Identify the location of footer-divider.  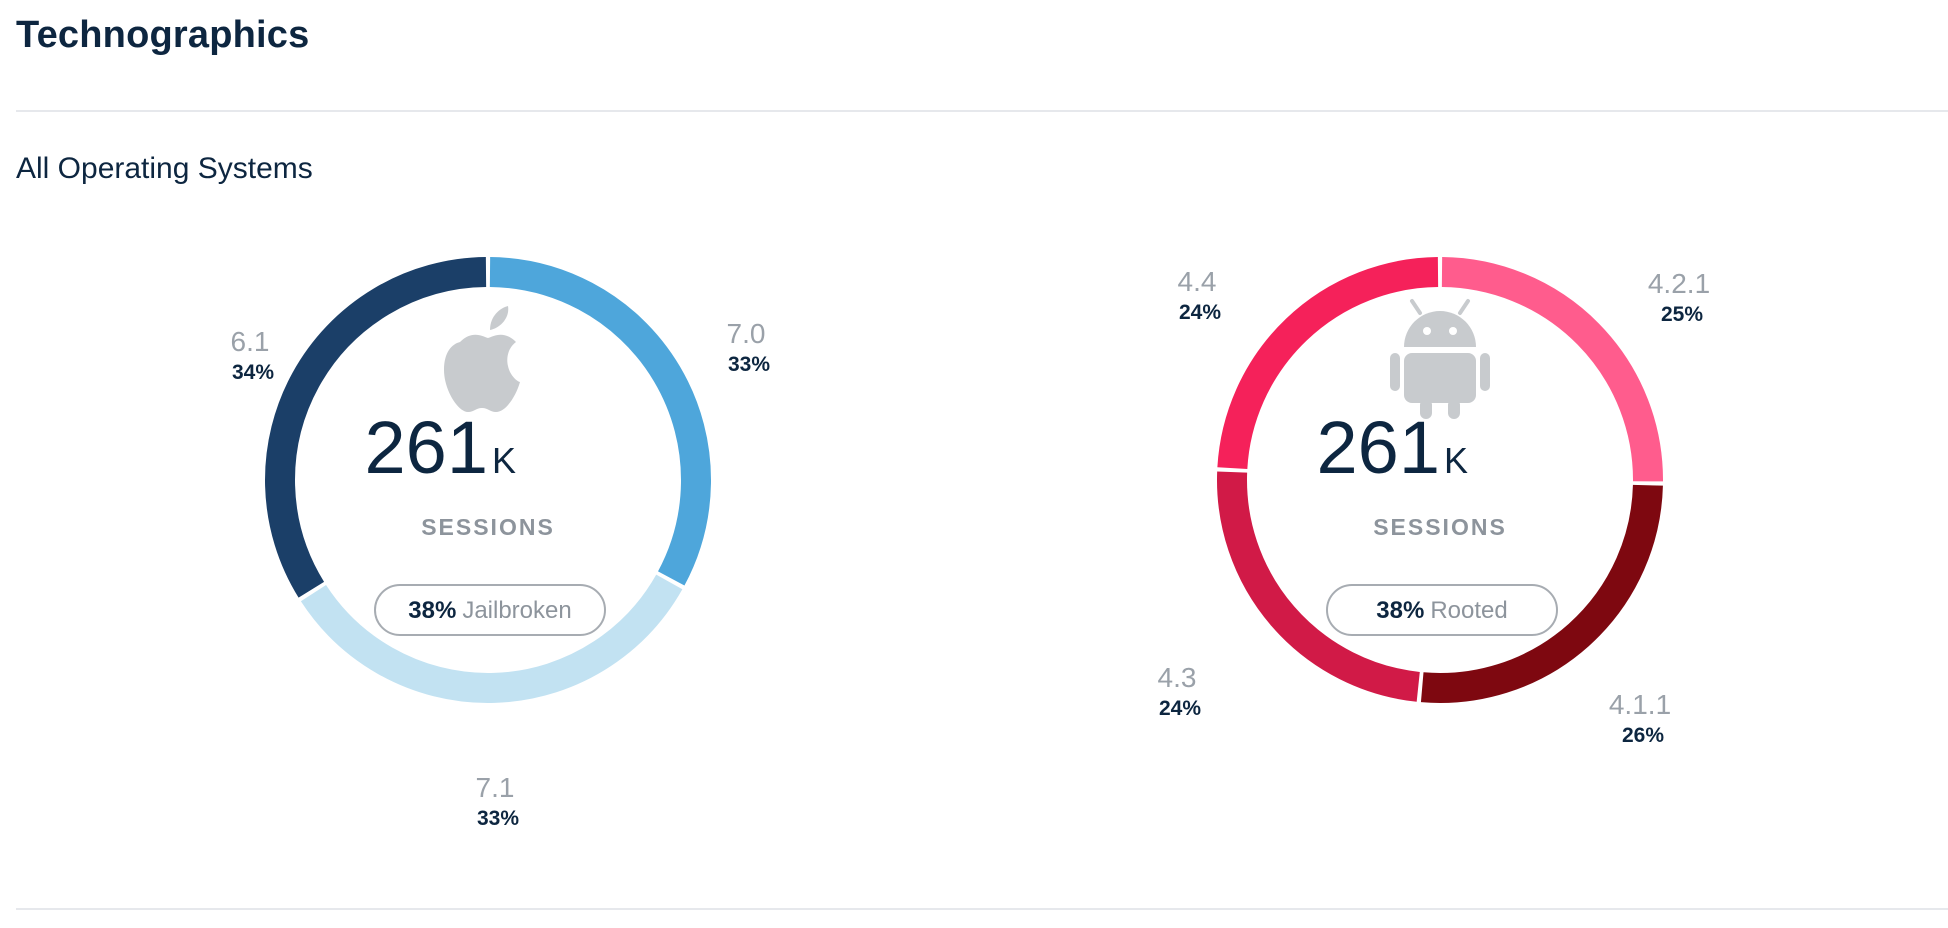
(982, 909).